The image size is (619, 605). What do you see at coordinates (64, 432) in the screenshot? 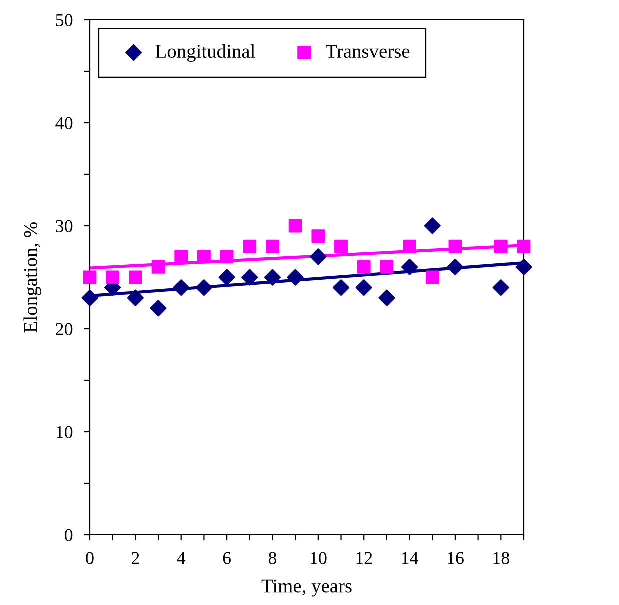
I see `y-tick-label: 10` at bounding box center [64, 432].